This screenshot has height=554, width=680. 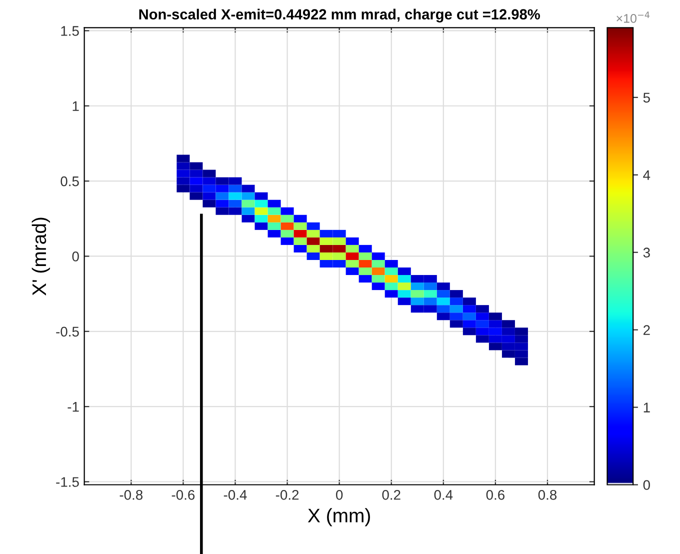 I want to click on color-bar-label: 4, so click(x=646, y=175).